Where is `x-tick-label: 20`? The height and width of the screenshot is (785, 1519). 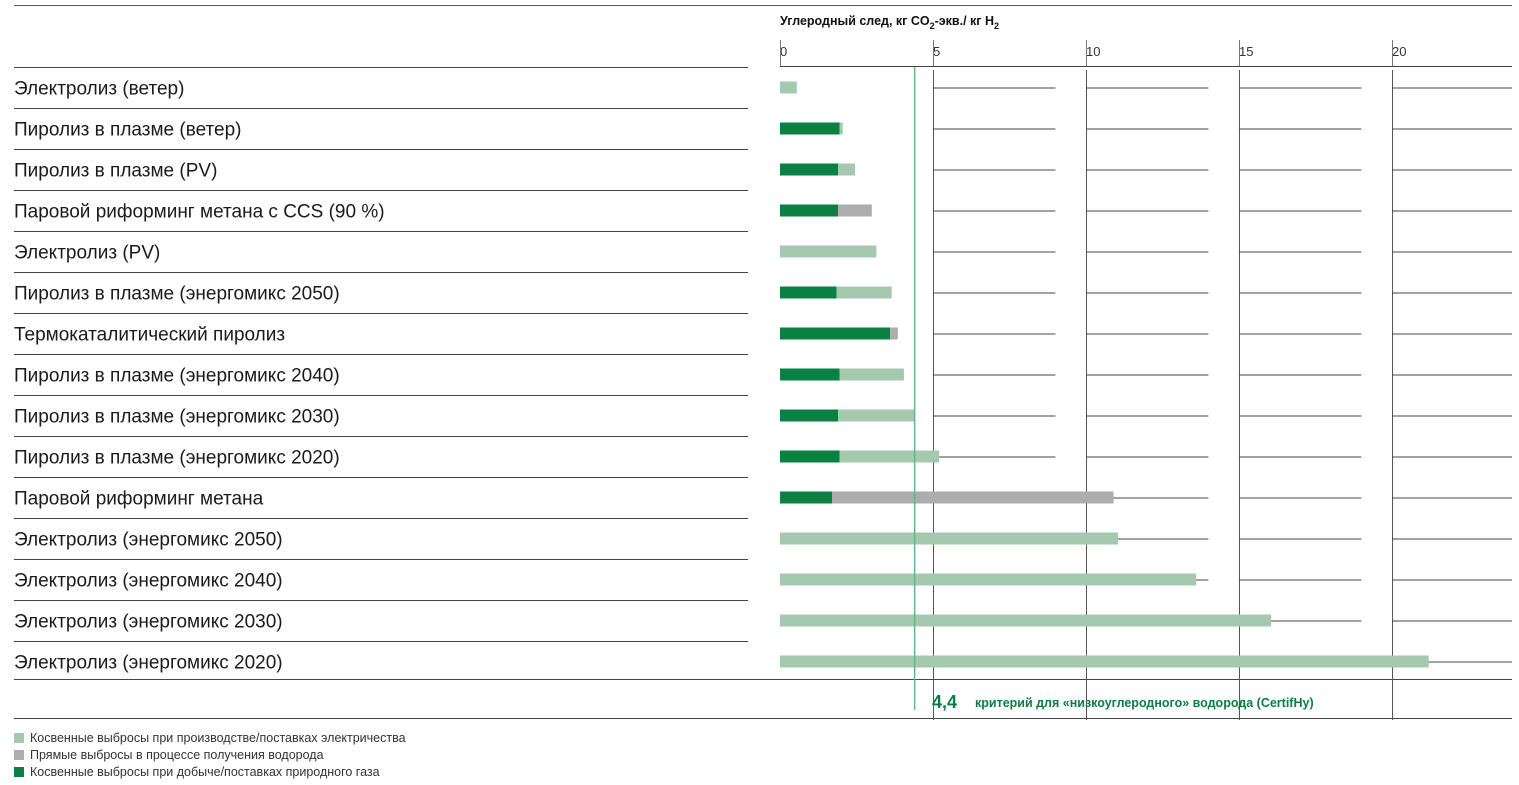
x-tick-label: 20 is located at coordinates (1399, 51).